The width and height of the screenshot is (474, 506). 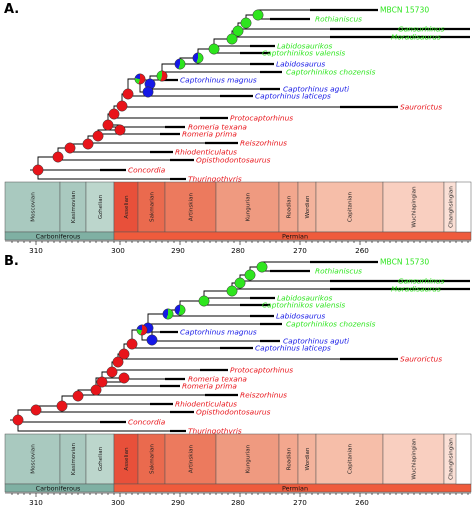 I want to click on stage-label: Capitanian, so click(x=351, y=458).